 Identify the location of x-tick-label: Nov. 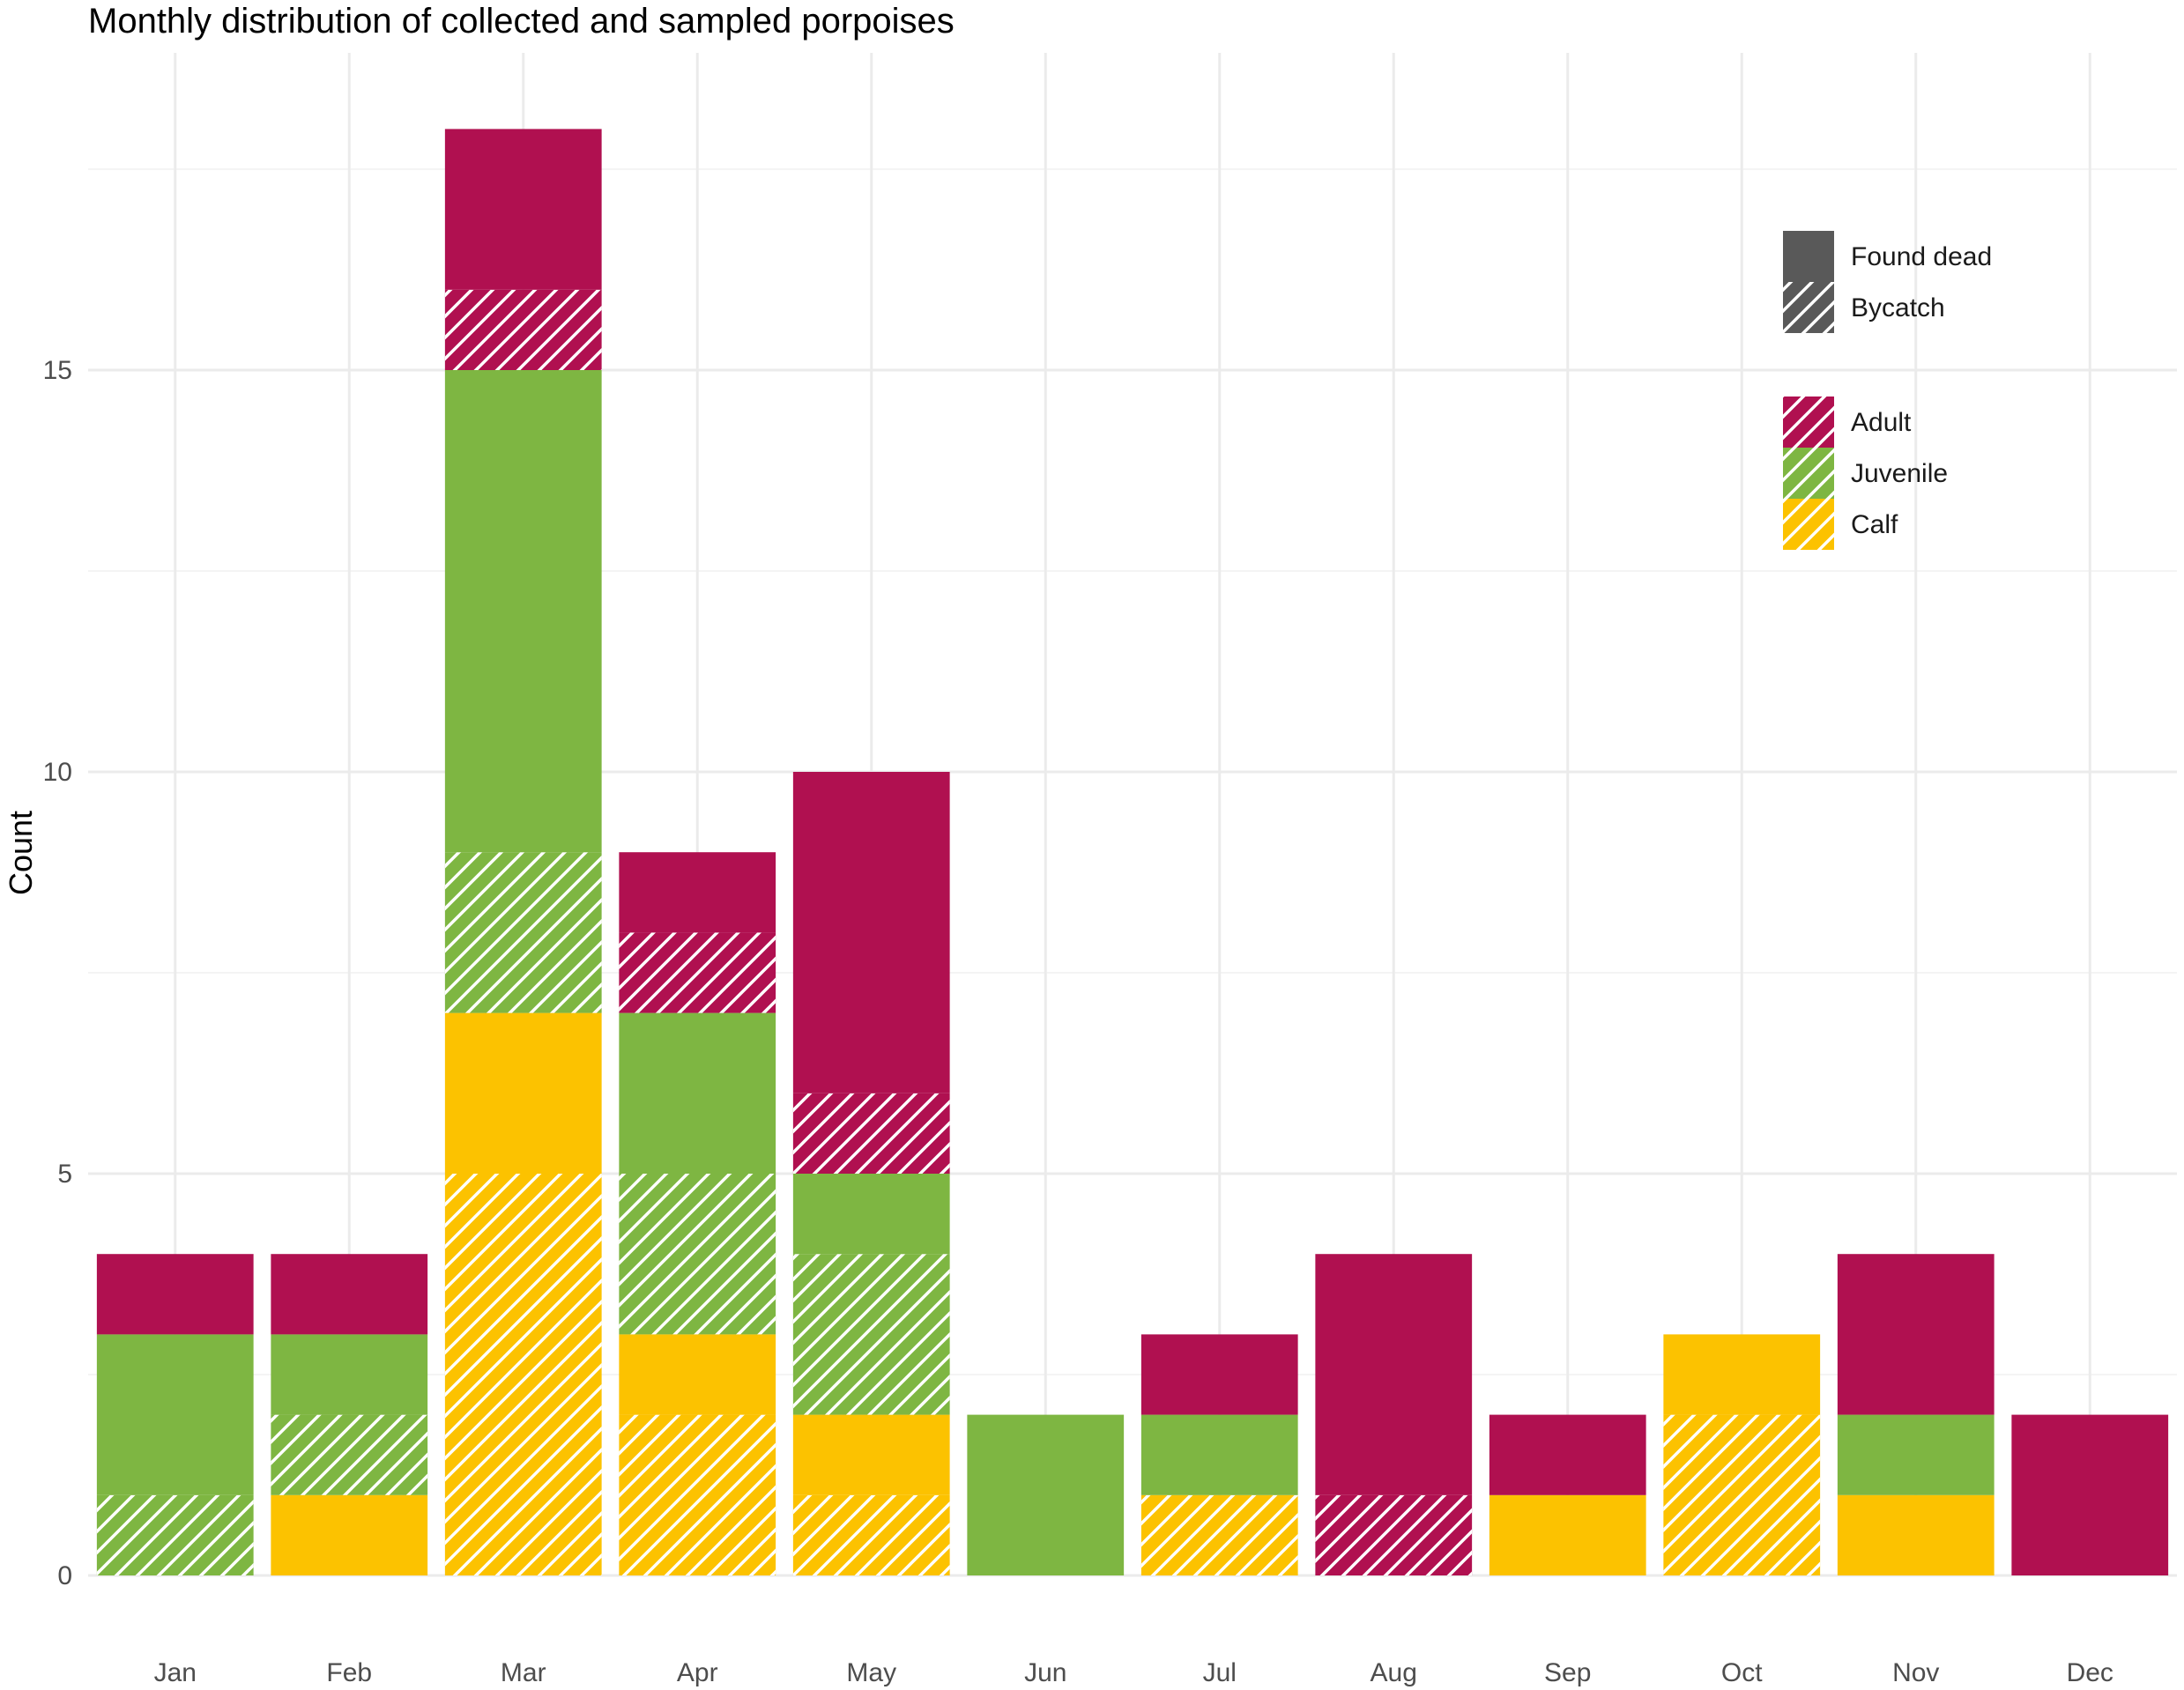
(1915, 1673).